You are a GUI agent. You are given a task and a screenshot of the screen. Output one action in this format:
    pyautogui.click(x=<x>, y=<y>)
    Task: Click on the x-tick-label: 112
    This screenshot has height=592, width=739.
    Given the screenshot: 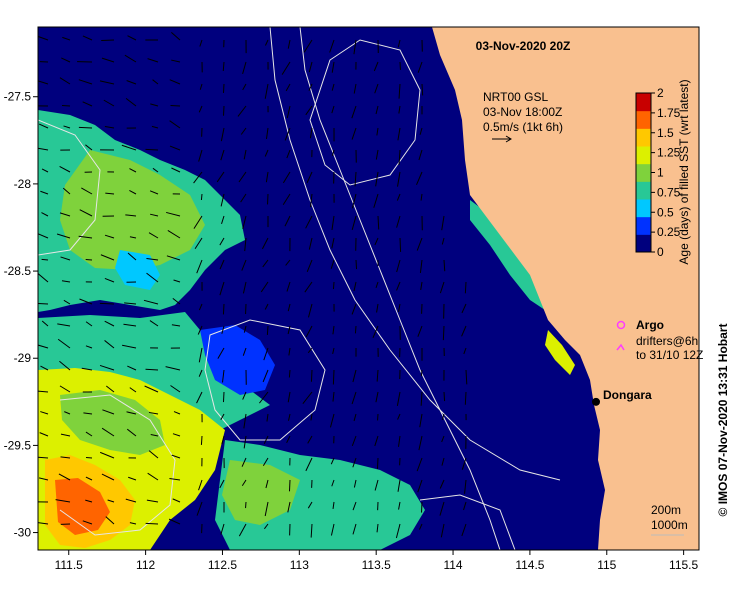 What is the action you would take?
    pyautogui.click(x=145, y=565)
    